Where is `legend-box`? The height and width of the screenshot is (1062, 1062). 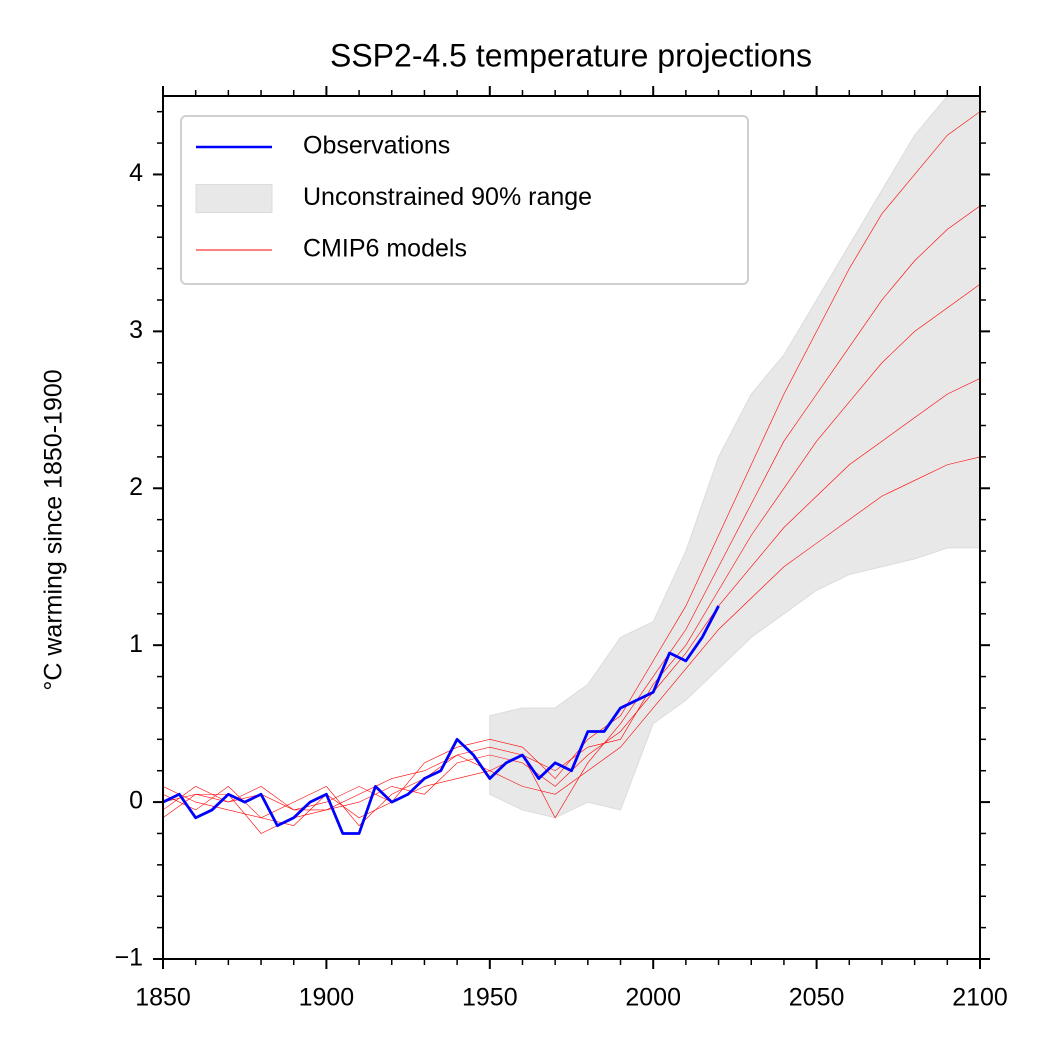
legend-box is located at coordinates (464, 200).